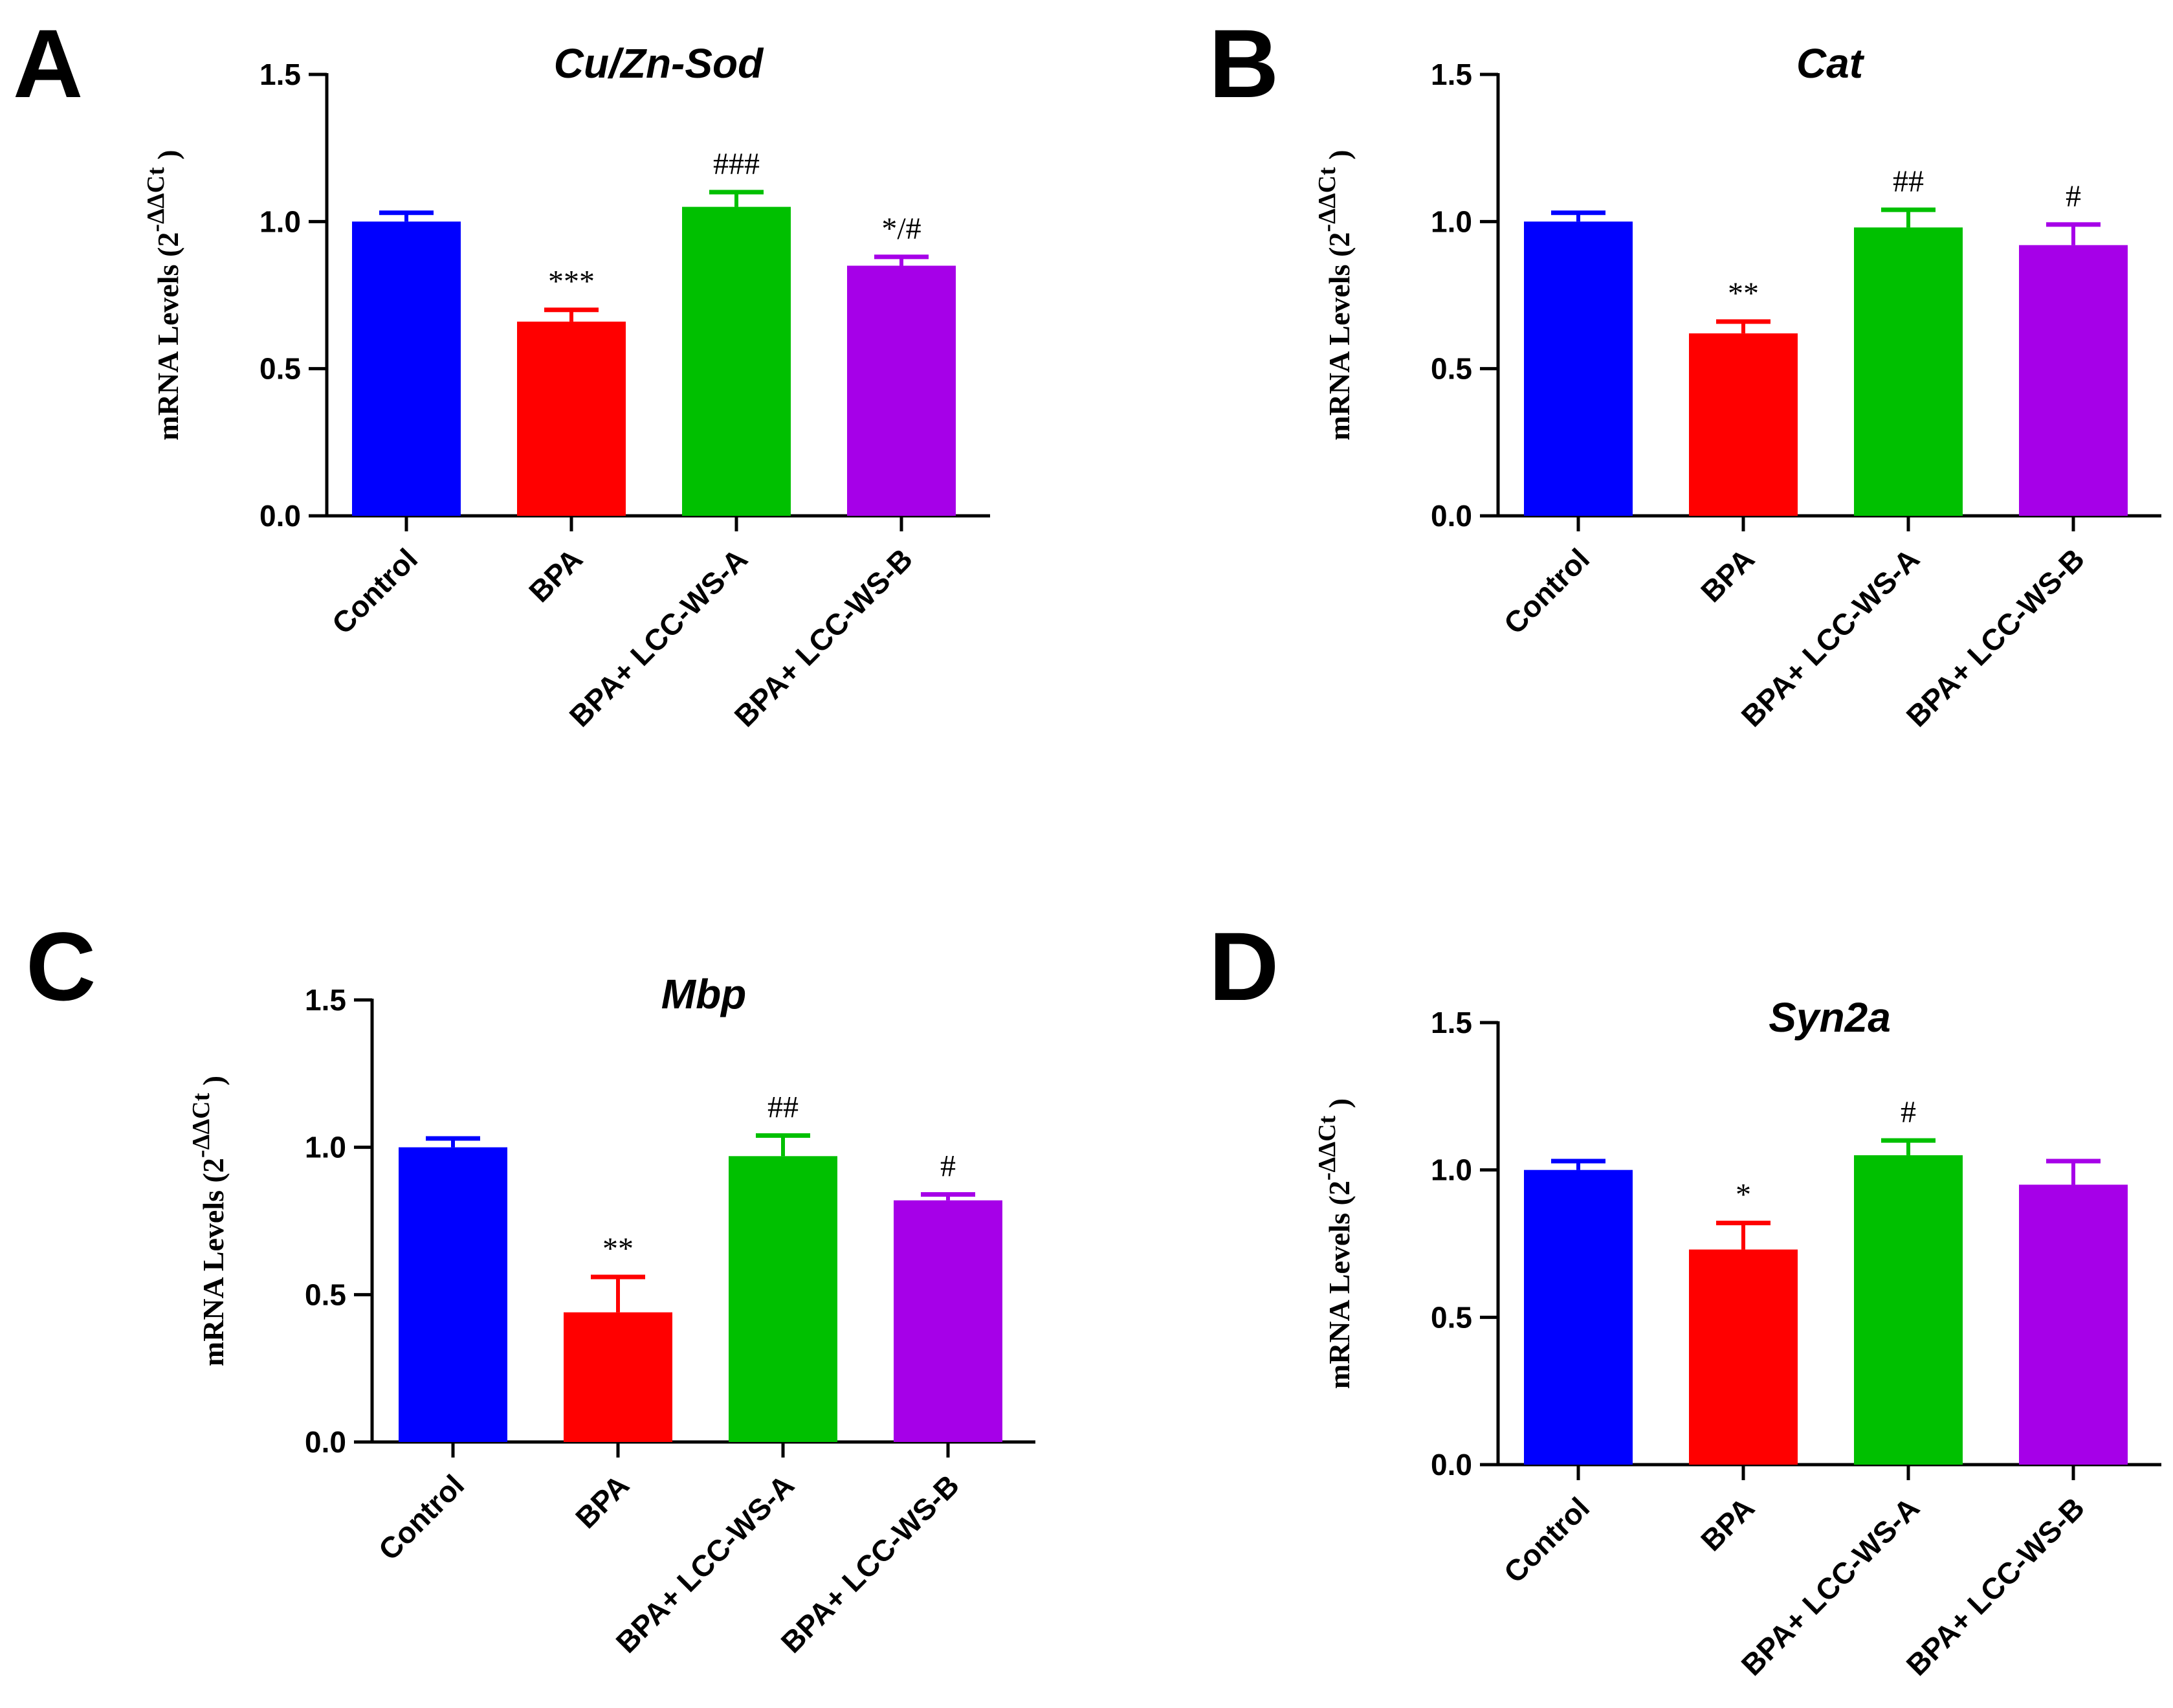 The image size is (2173, 1708). I want to click on chart-4-y-tick-label-2: 1.0, so click(1451, 1170).